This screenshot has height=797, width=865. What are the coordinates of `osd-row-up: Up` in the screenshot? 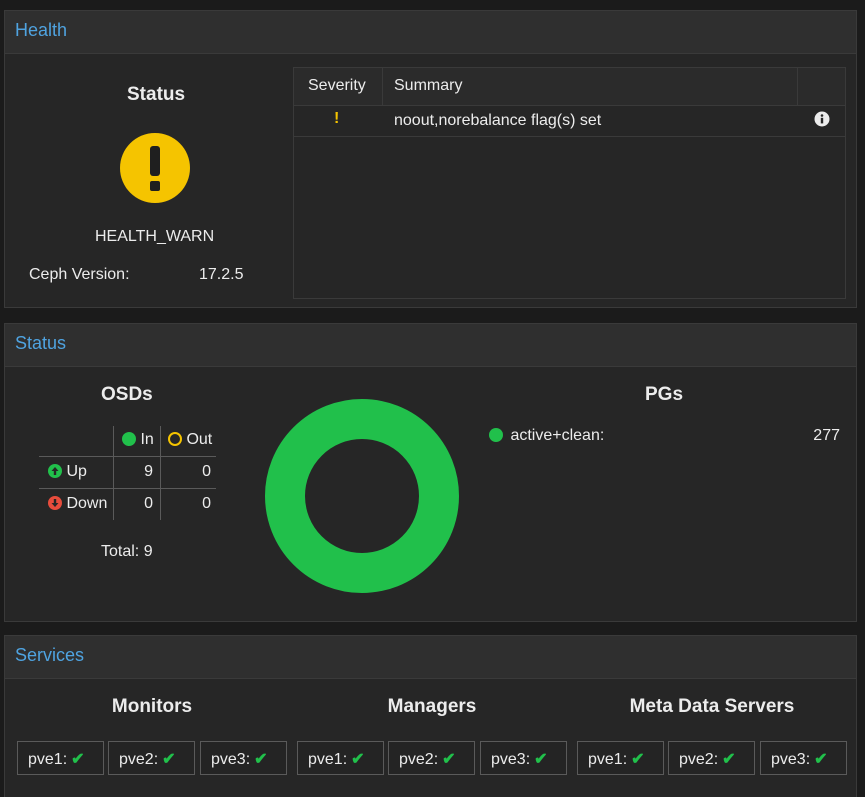 It's located at (67, 472).